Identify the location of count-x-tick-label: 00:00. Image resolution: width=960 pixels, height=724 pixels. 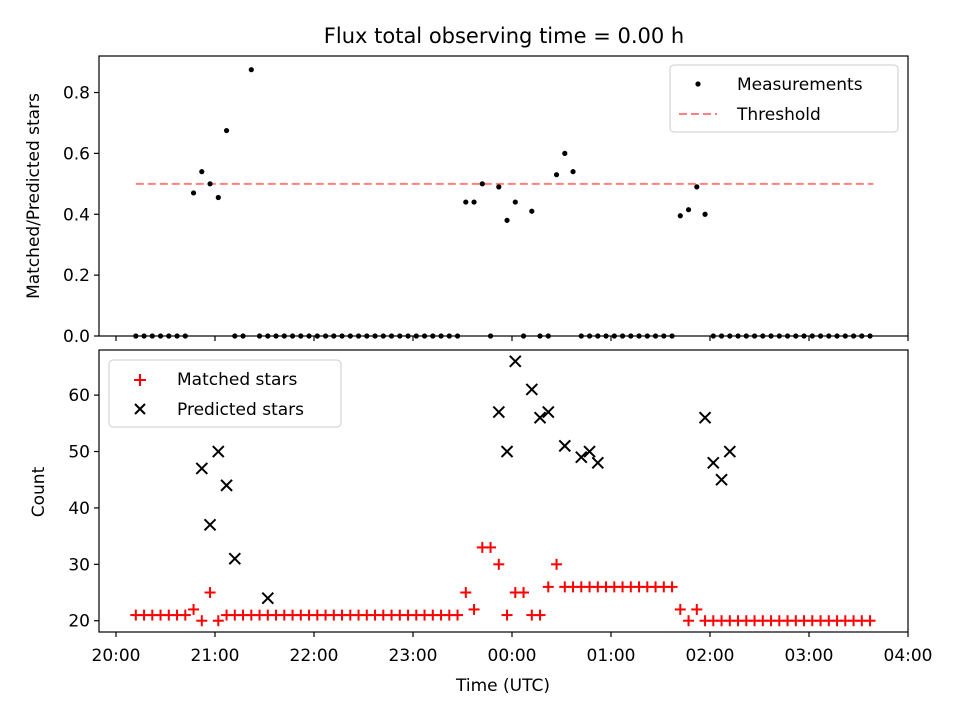
(512, 656).